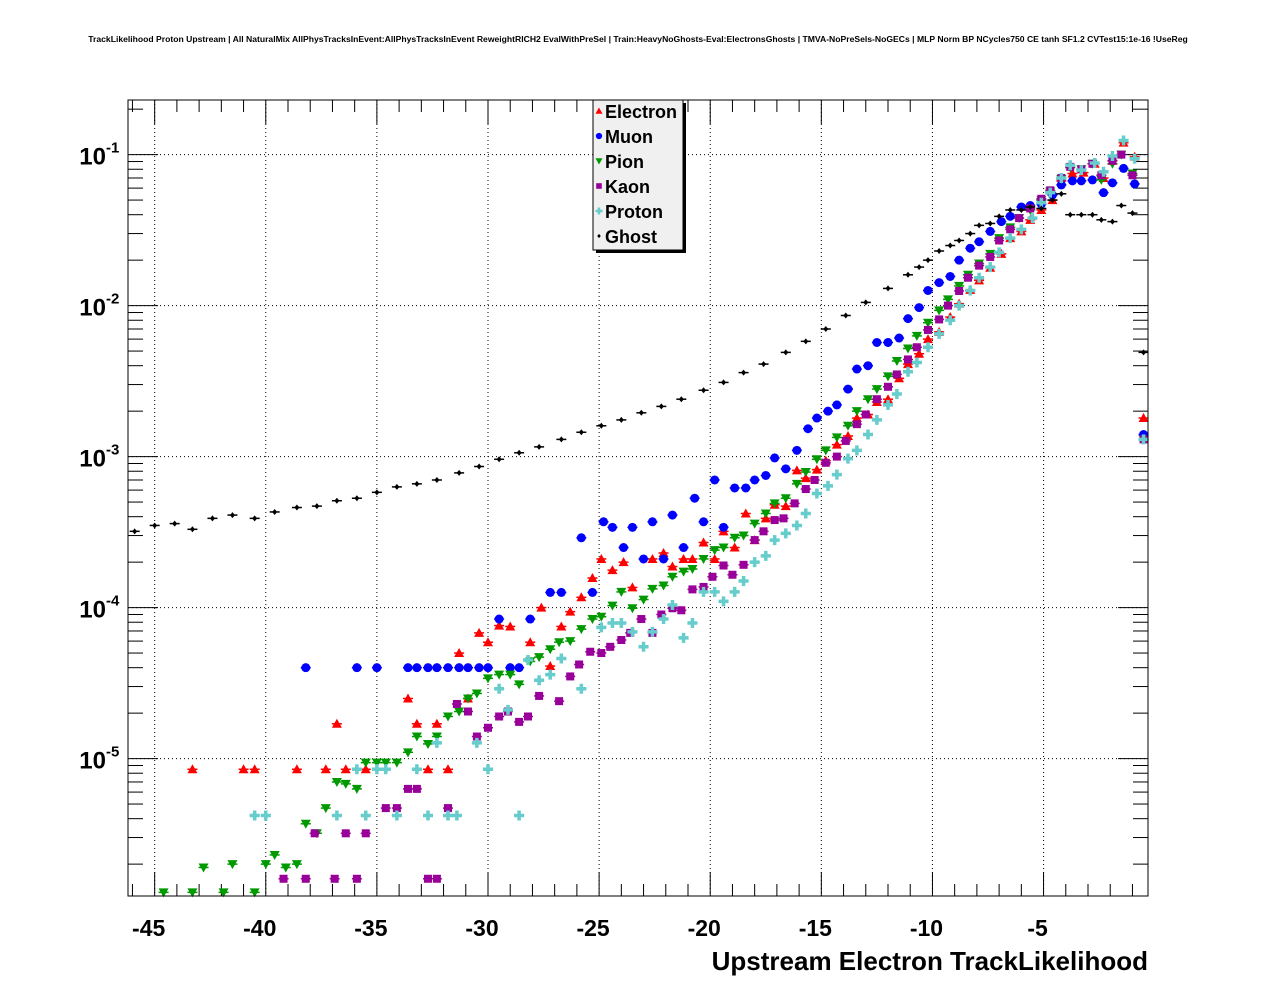 The image size is (1276, 996). Describe the element at coordinates (641, 112) in the screenshot. I see `legend-label: Electron` at that location.